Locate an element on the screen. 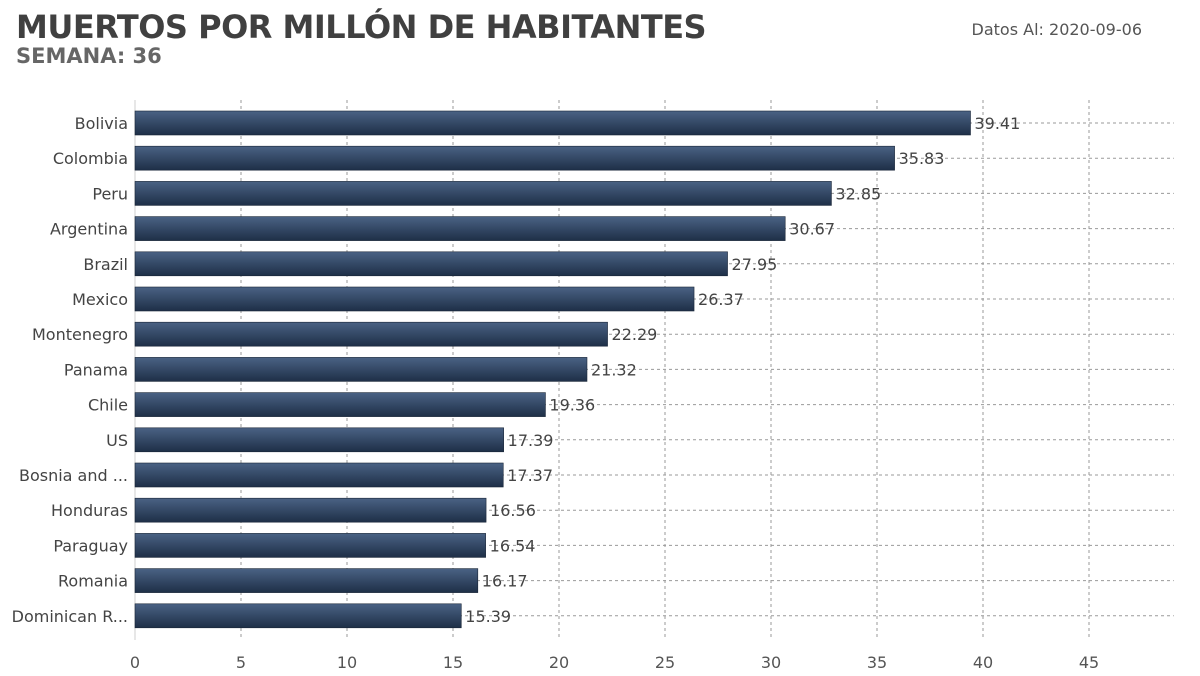 The width and height of the screenshot is (1200, 676). category-label: Romania is located at coordinates (93, 581).